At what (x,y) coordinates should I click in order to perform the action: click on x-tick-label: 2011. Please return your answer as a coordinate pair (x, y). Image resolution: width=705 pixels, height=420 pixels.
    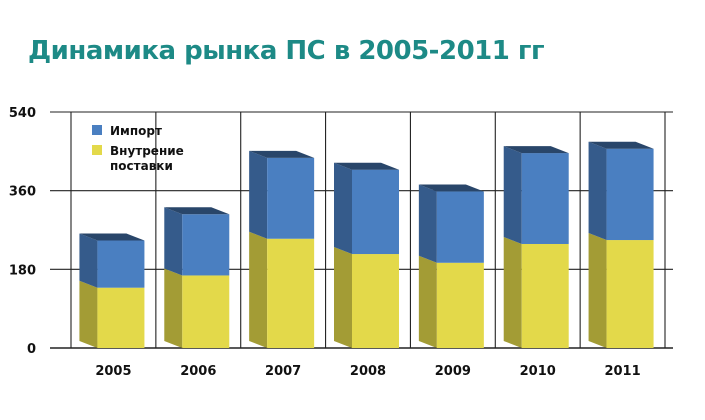
    Looking at the image, I should click on (622, 371).